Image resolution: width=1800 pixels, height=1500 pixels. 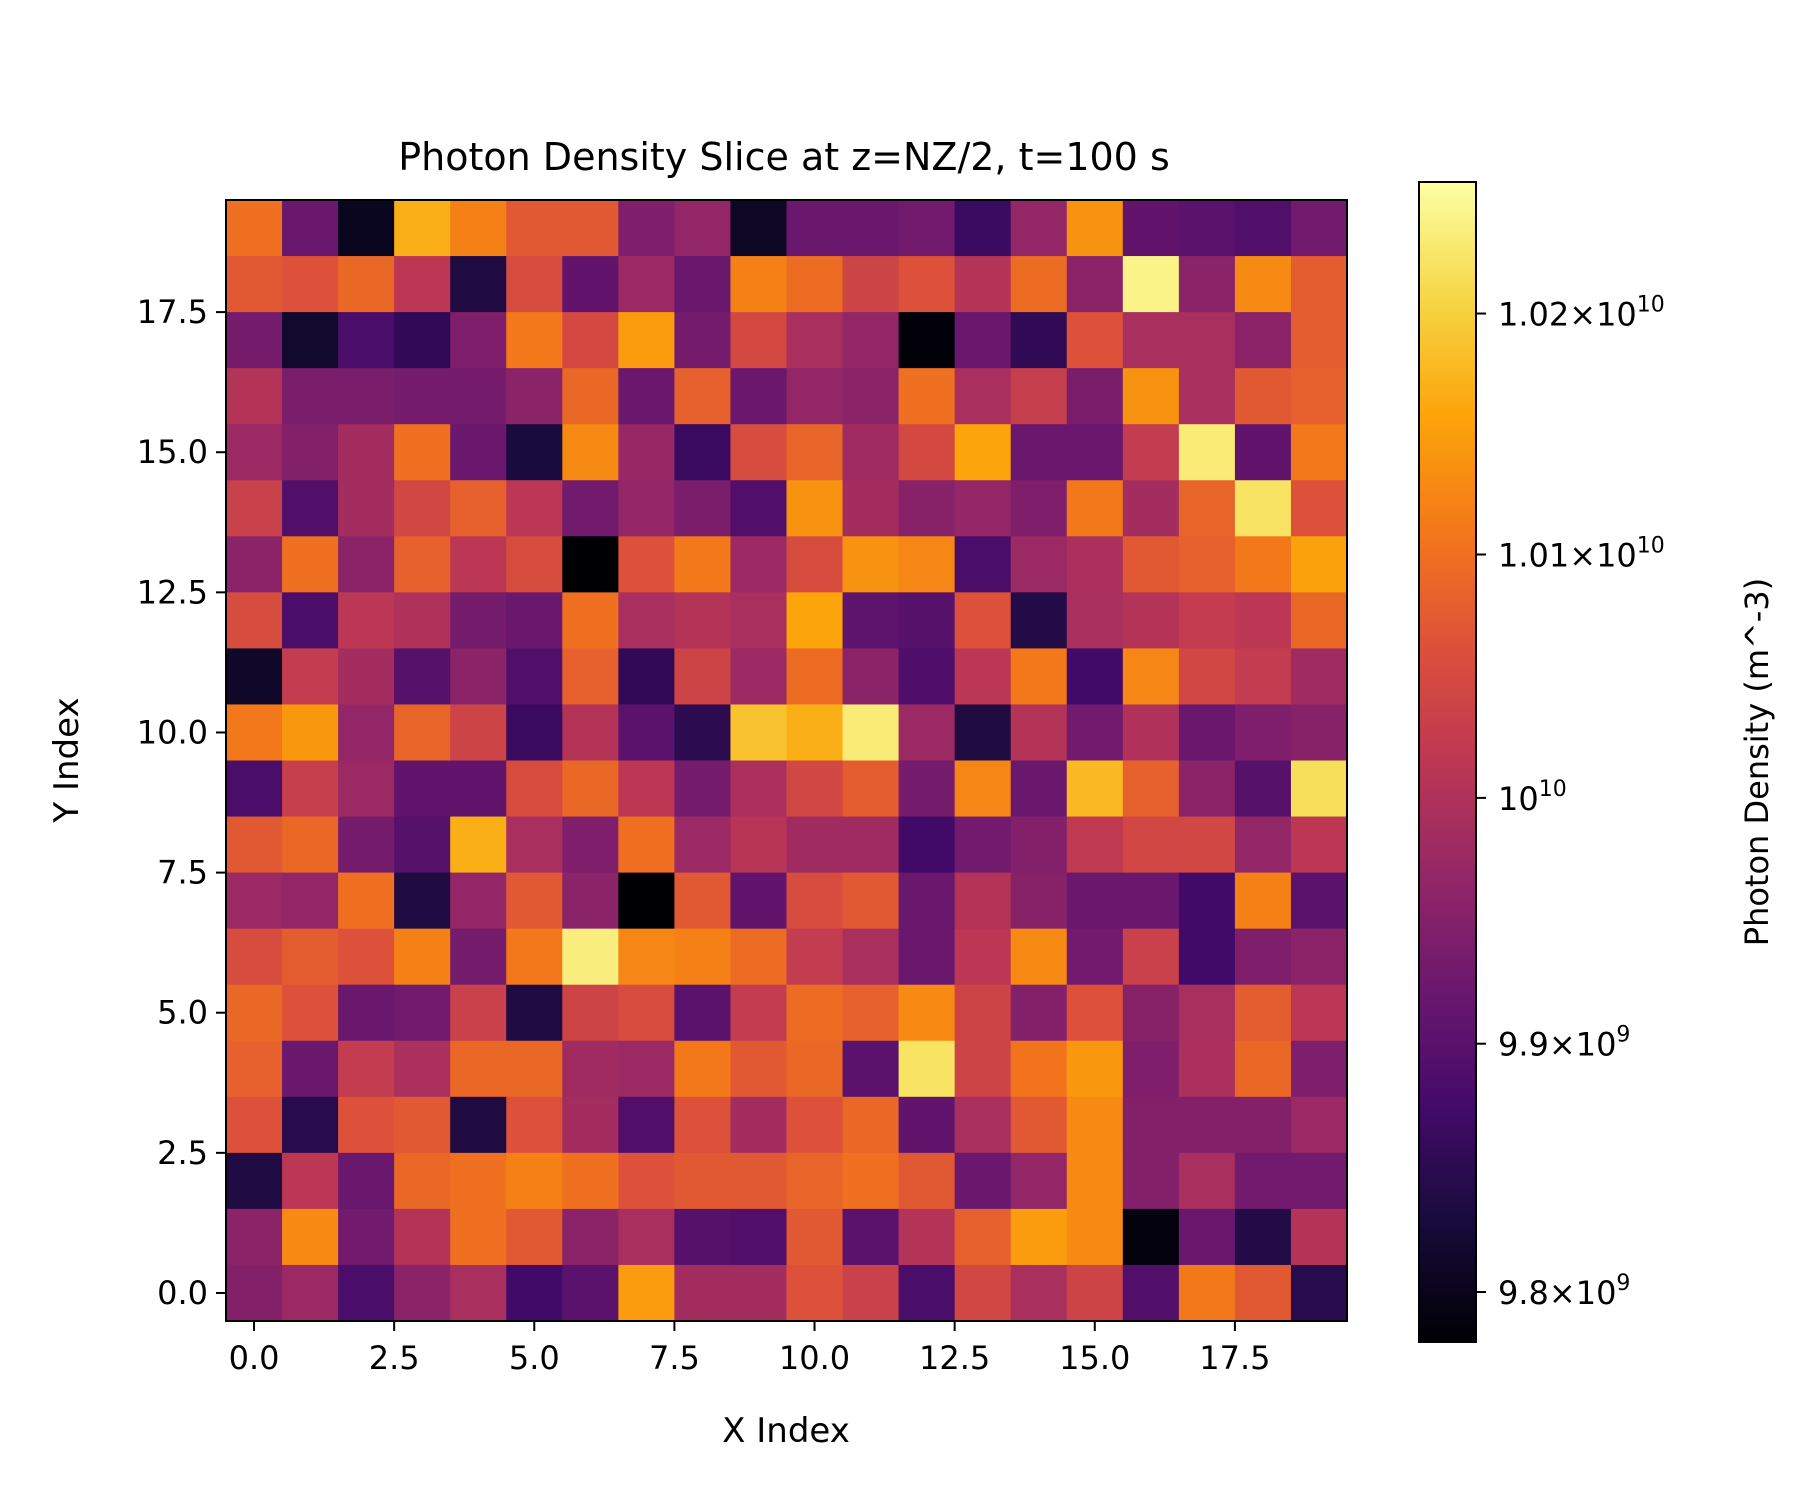 I want to click on x-axis-label: X Index, so click(x=786, y=1431).